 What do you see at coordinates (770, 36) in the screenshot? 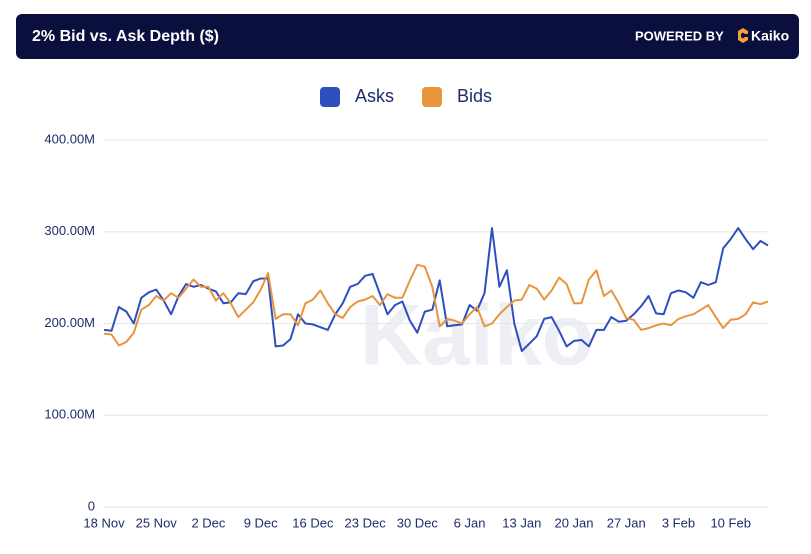
I see `brand-name: Kaiko` at bounding box center [770, 36].